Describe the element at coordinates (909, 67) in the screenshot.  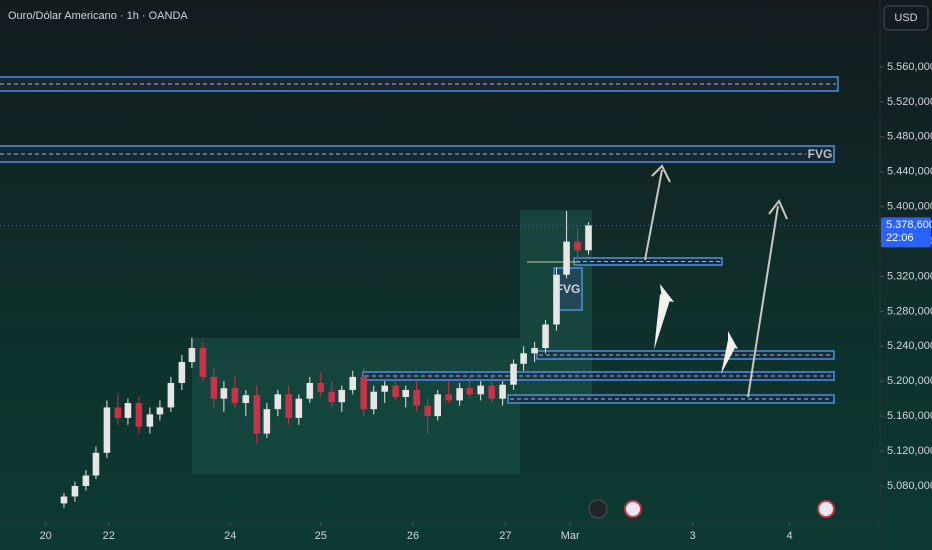
I see `y-tick-label: 5.560,000` at that location.